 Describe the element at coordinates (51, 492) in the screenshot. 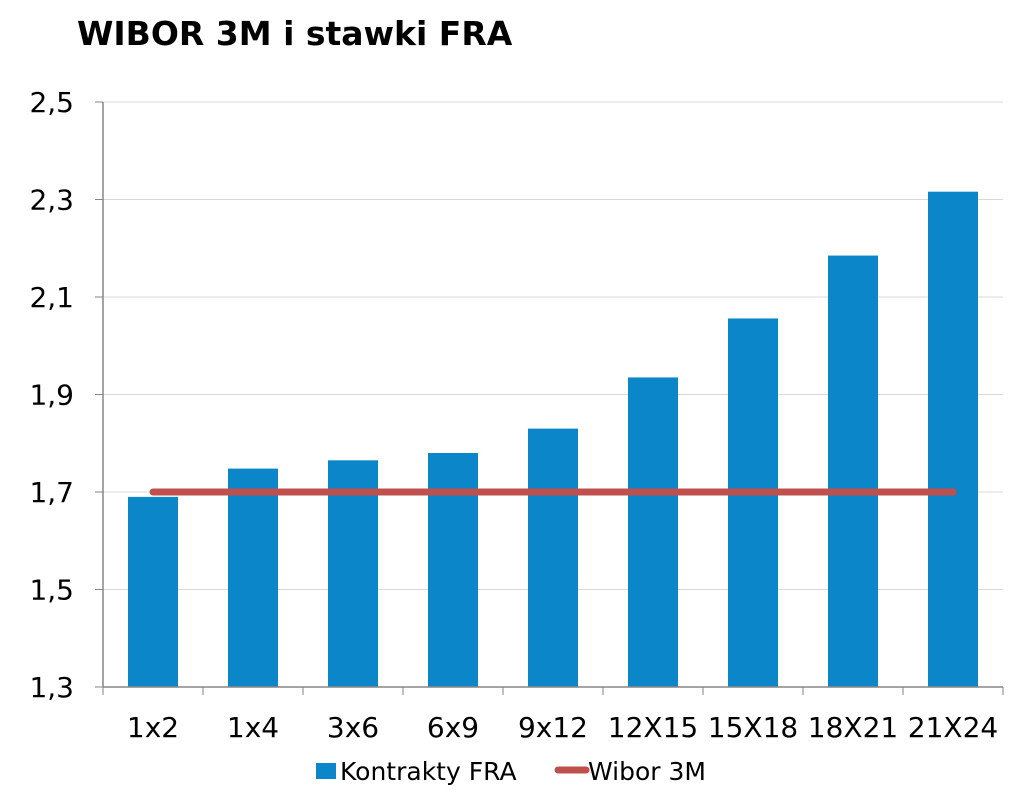

I see `y-tick-label: 1,7` at that location.